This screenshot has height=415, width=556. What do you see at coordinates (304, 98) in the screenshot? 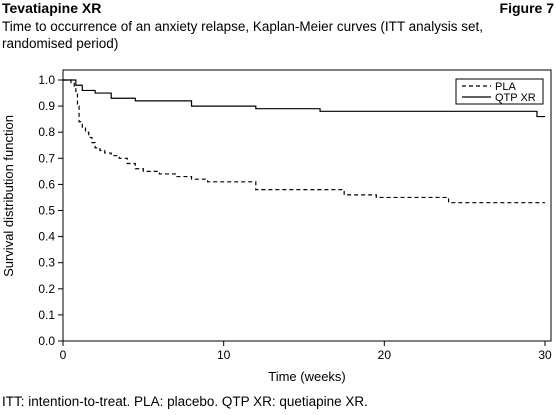
I see `series-line-qtp-xr` at bounding box center [304, 98].